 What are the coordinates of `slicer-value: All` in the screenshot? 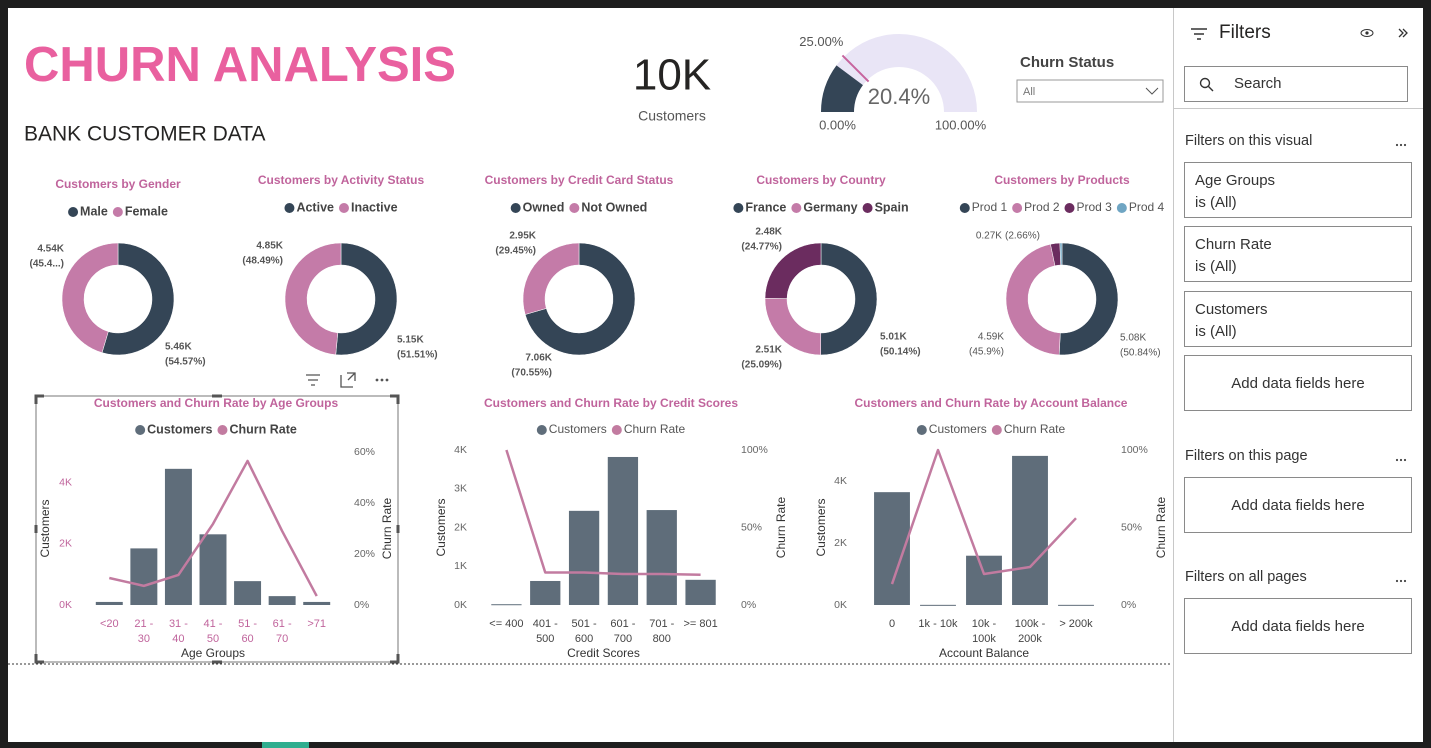 It's located at (1029, 92).